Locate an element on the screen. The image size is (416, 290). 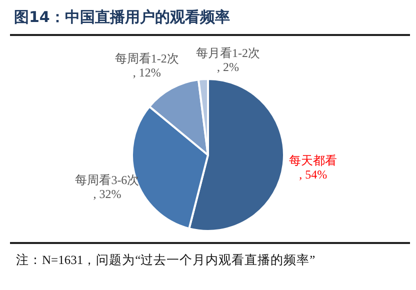
data-label: , 12% is located at coordinates (146, 72).